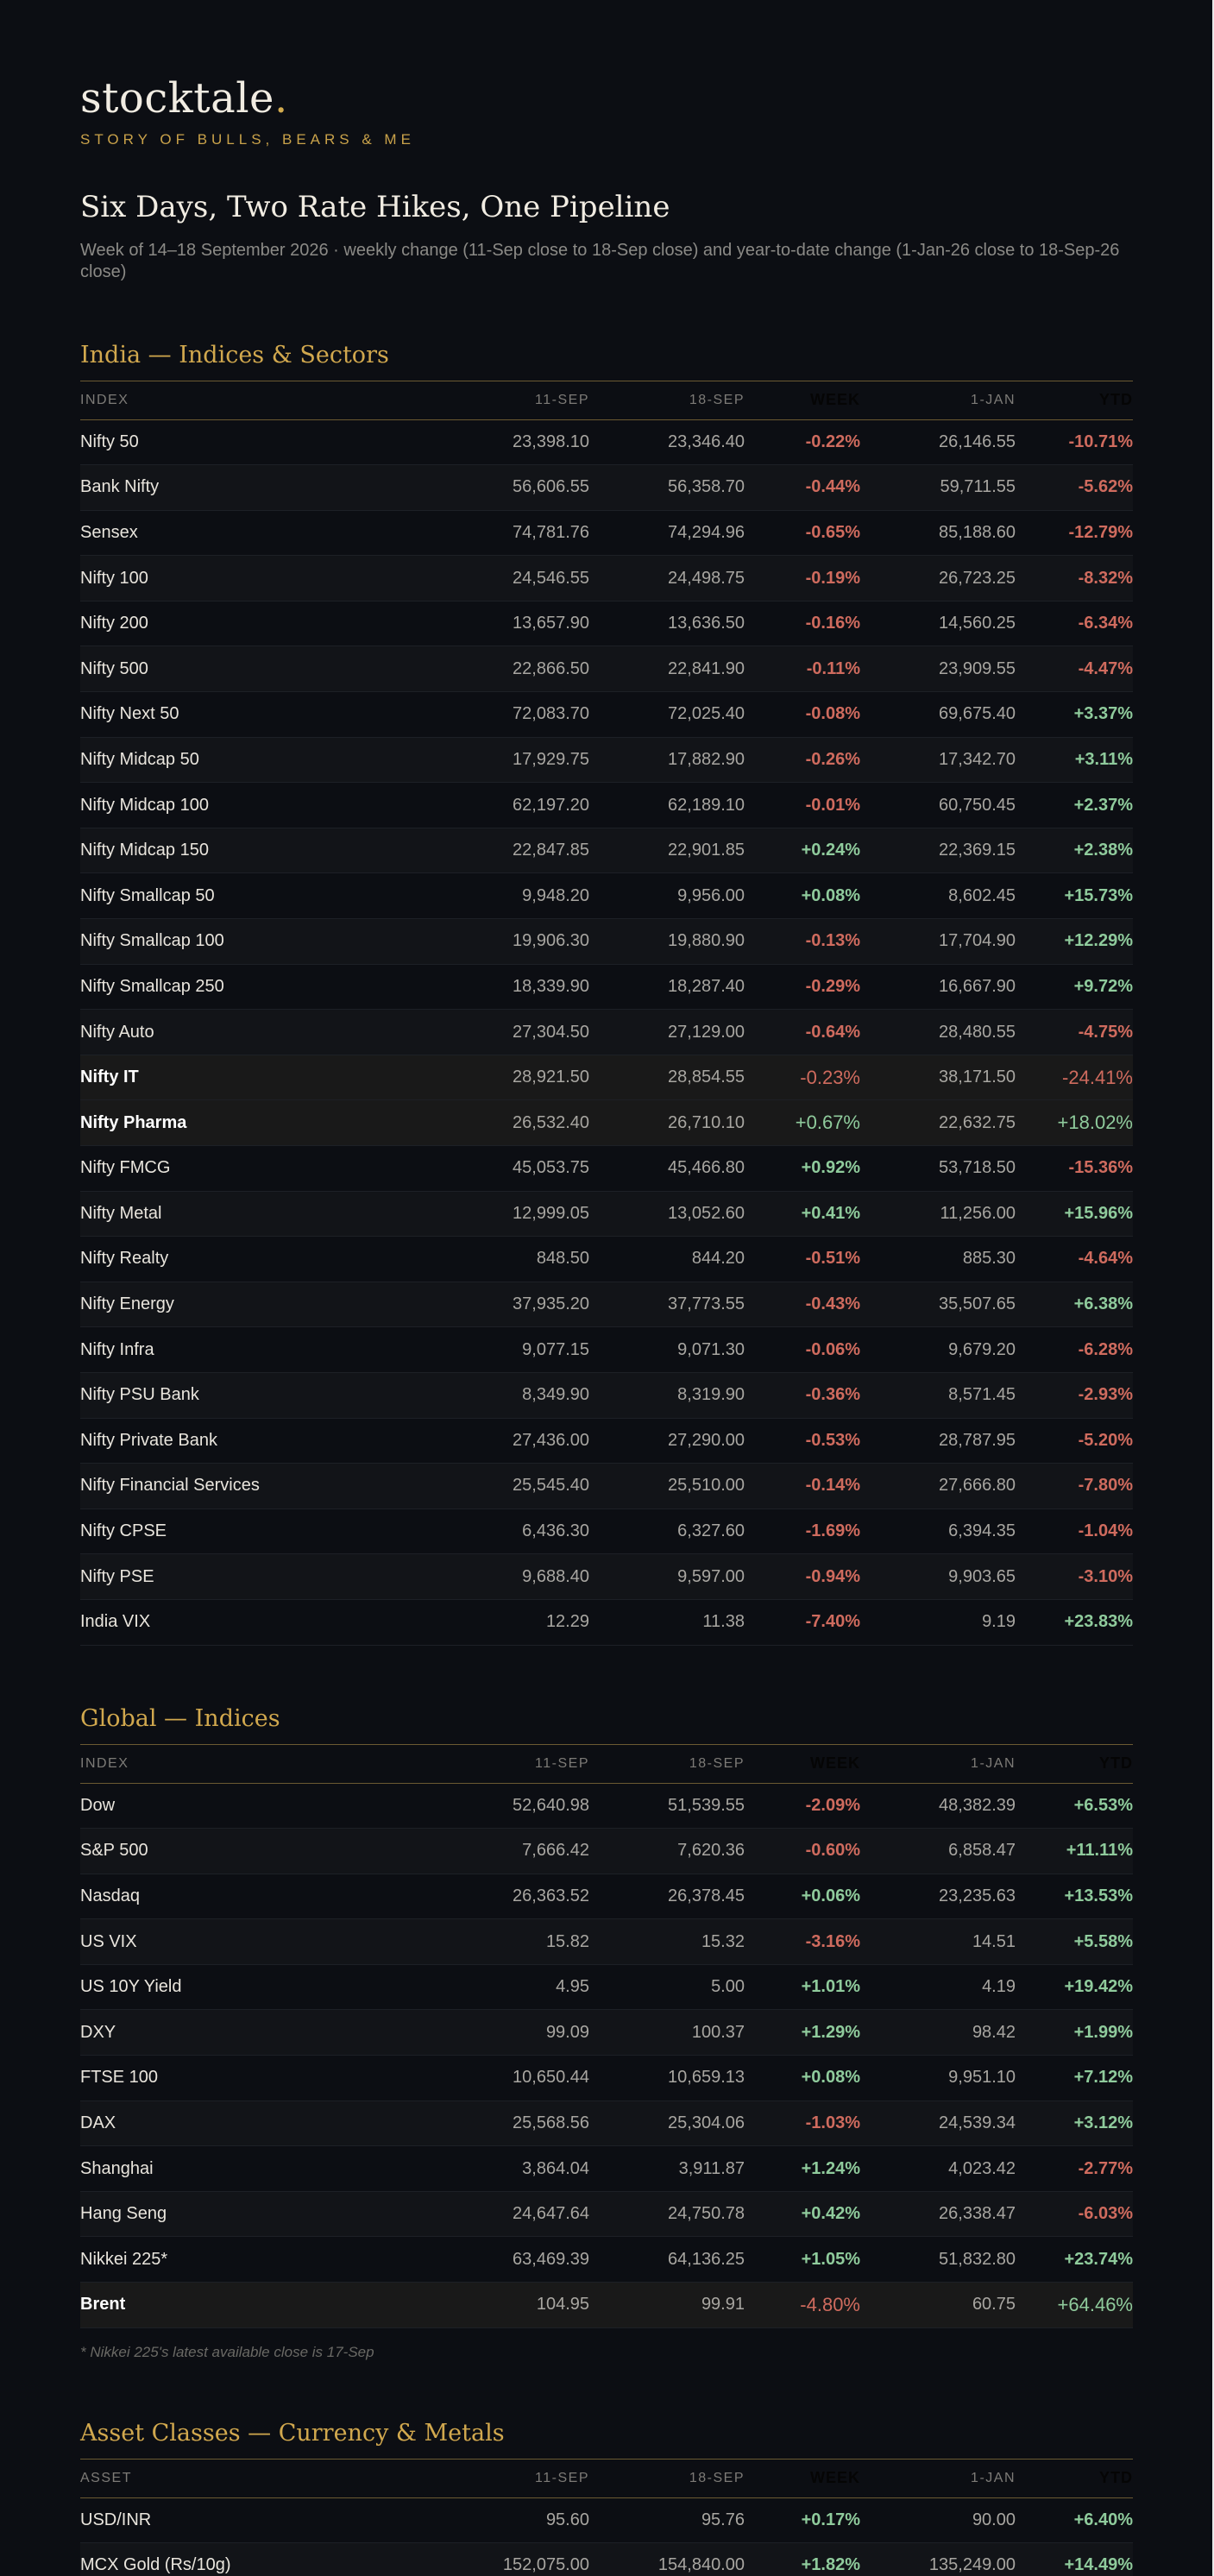 This screenshot has width=1214, height=2576. Describe the element at coordinates (1103, 851) in the screenshot. I see `row-ytd-change: +2.38%` at that location.